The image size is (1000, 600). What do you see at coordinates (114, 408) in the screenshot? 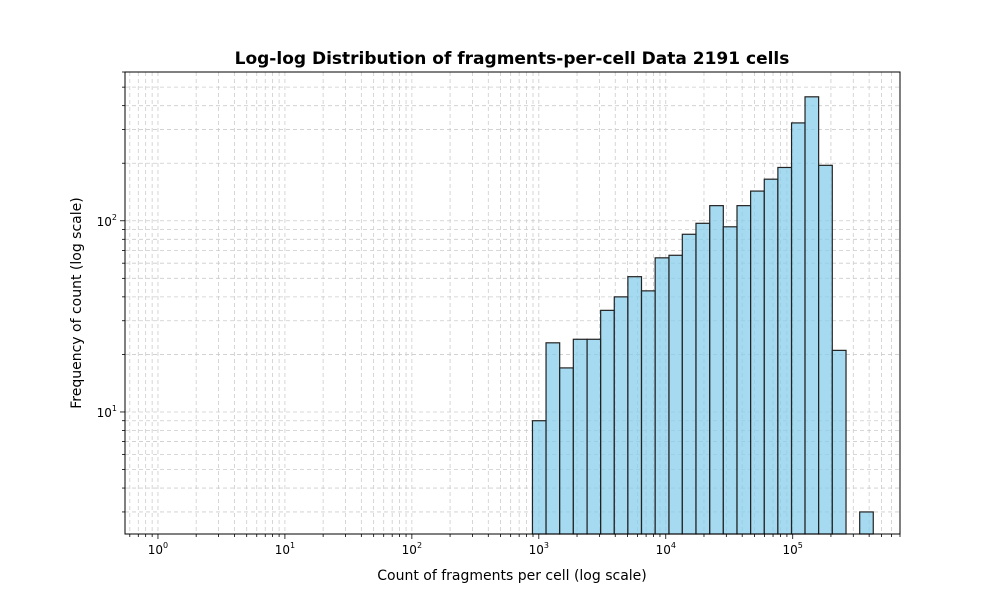
I see `y-tick-label-exponent: 1` at bounding box center [114, 408].